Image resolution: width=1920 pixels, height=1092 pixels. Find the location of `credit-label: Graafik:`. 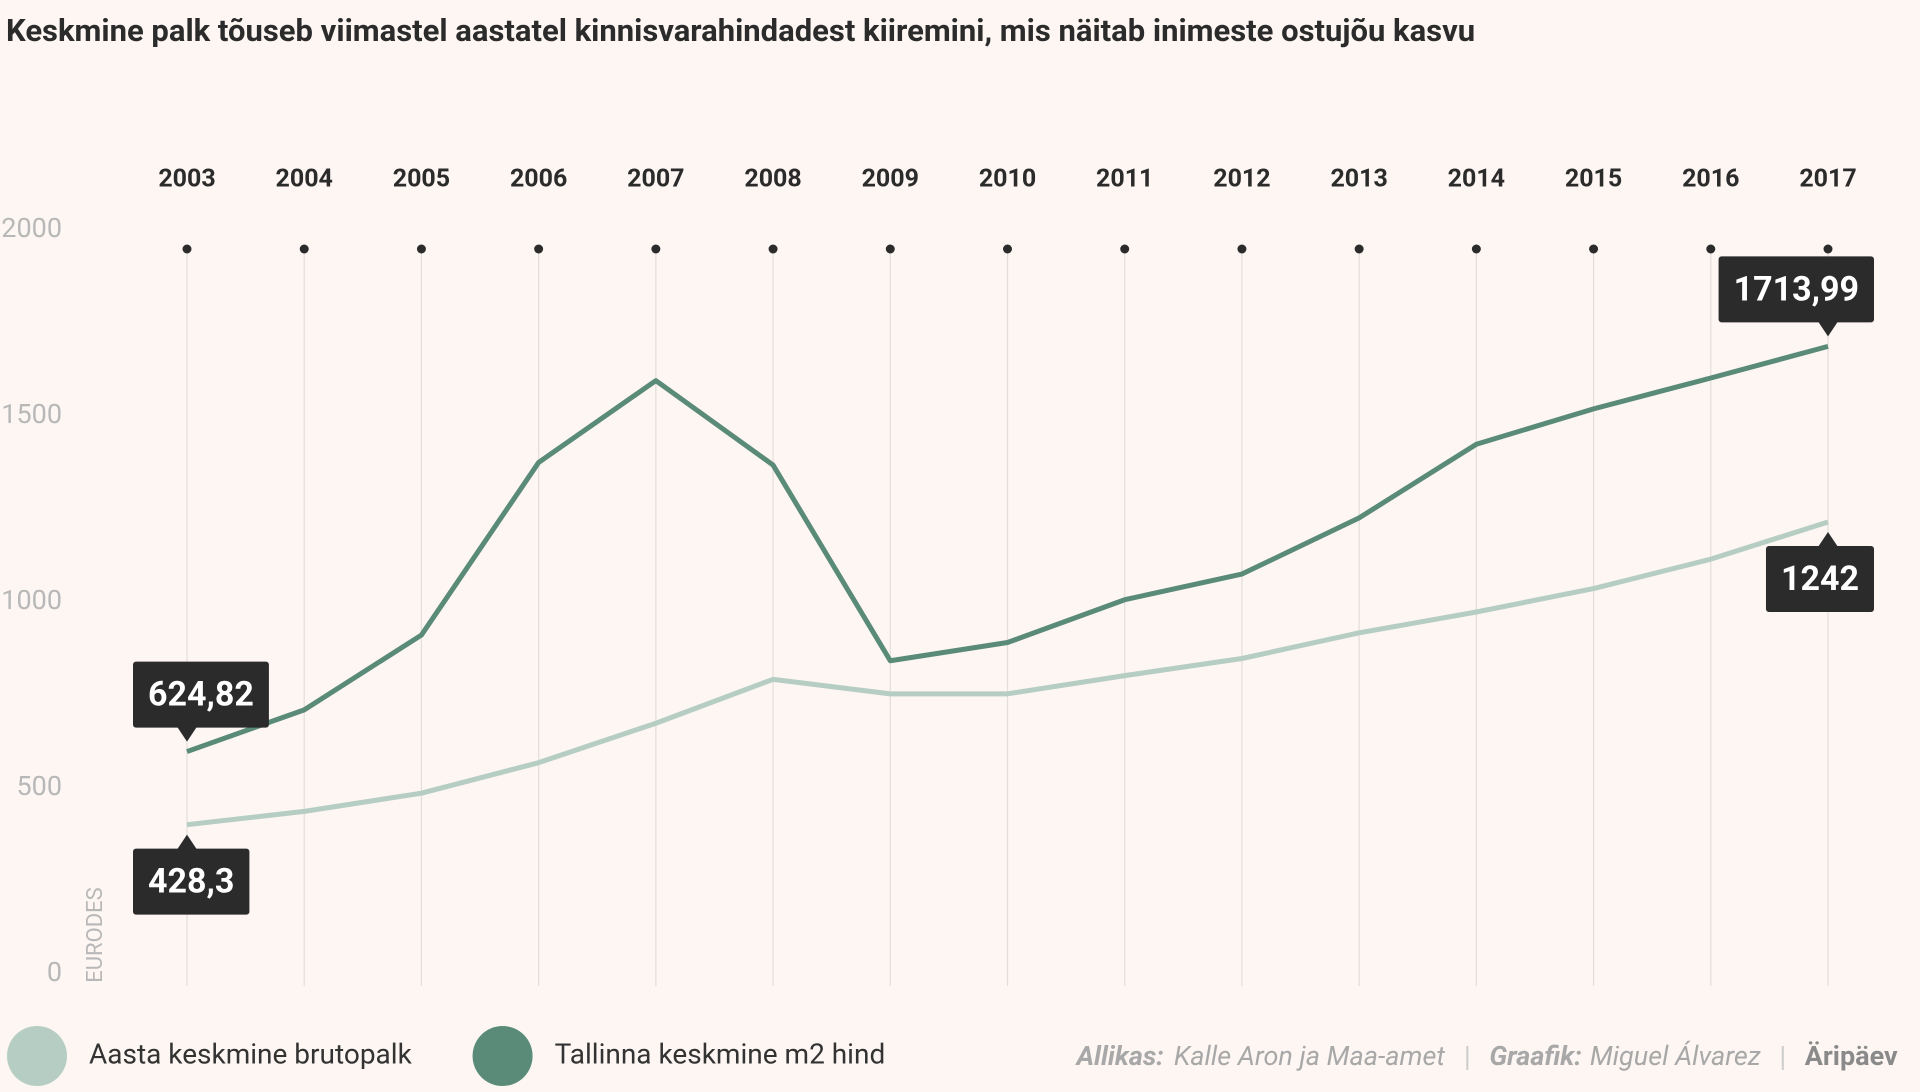

credit-label: Graafik: is located at coordinates (1535, 1056).